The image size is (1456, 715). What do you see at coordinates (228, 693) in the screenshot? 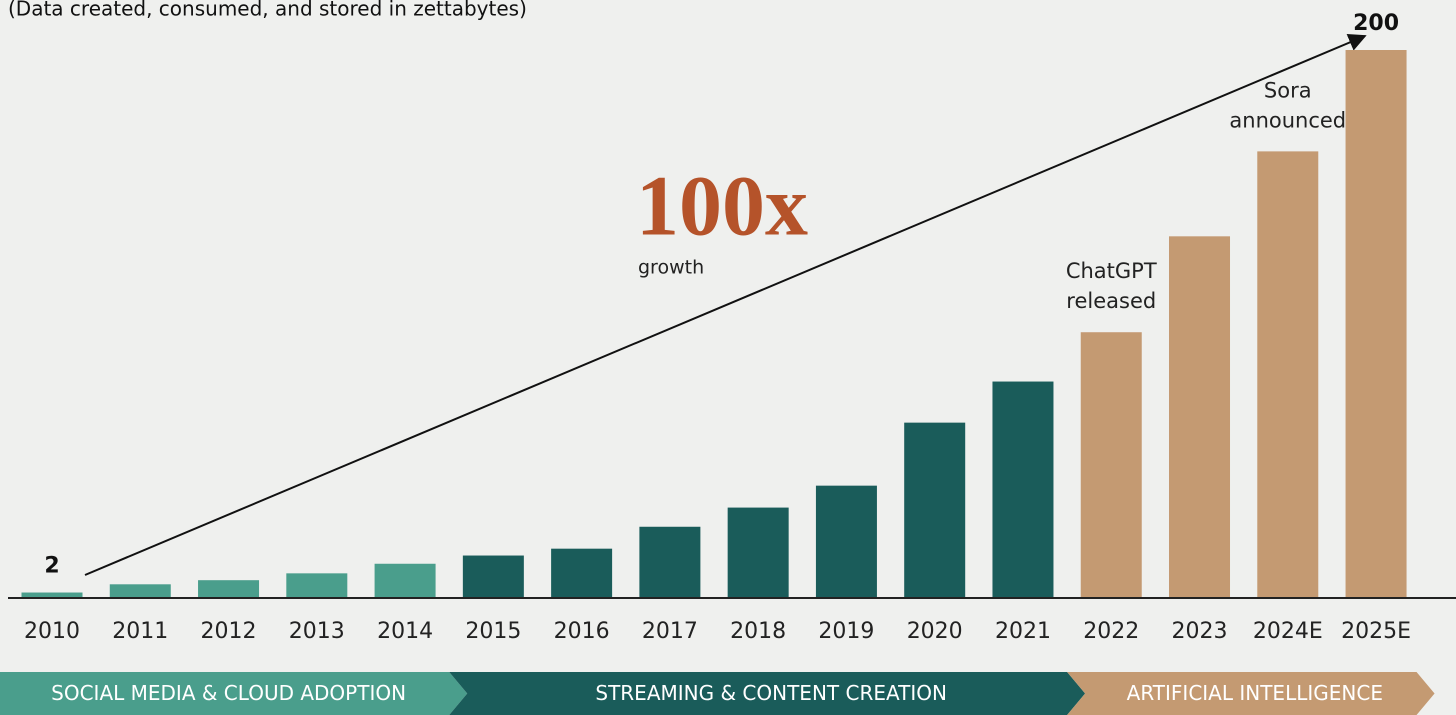
I see `phase-label: SOCIAL MEDIA & CLOUD ADOPTION` at bounding box center [228, 693].